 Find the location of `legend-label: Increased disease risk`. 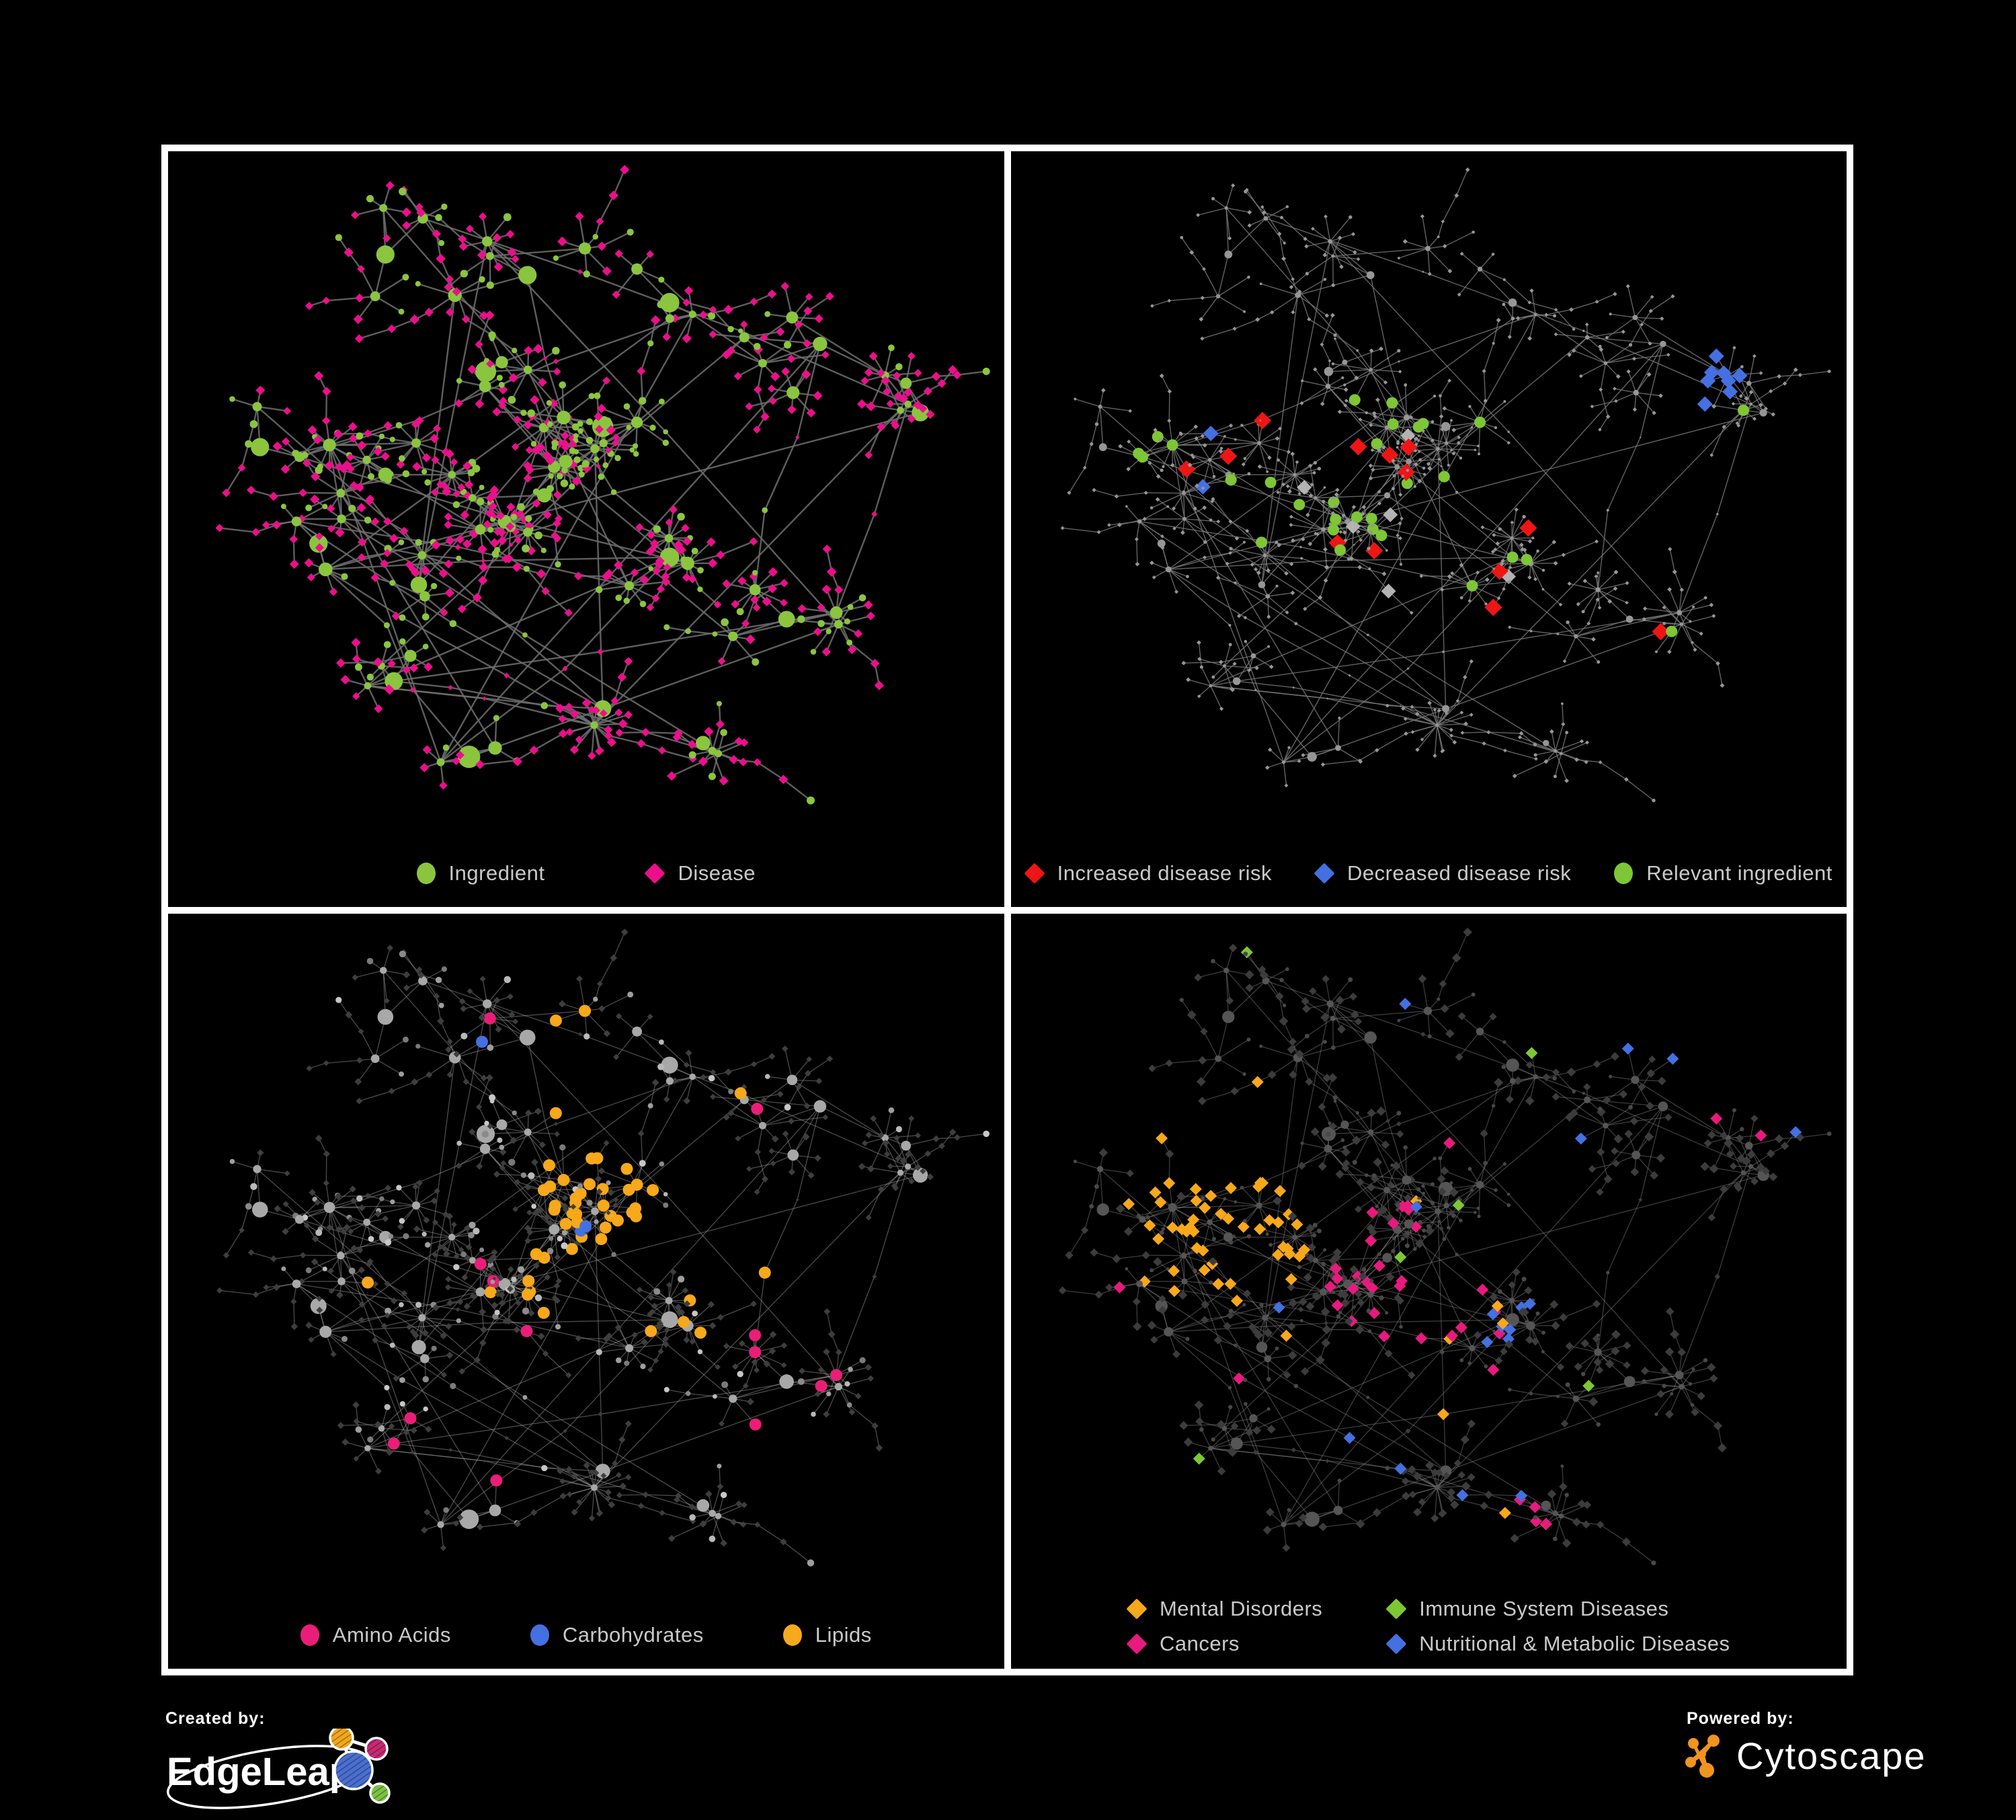

legend-label: Increased disease risk is located at coordinates (1165, 873).